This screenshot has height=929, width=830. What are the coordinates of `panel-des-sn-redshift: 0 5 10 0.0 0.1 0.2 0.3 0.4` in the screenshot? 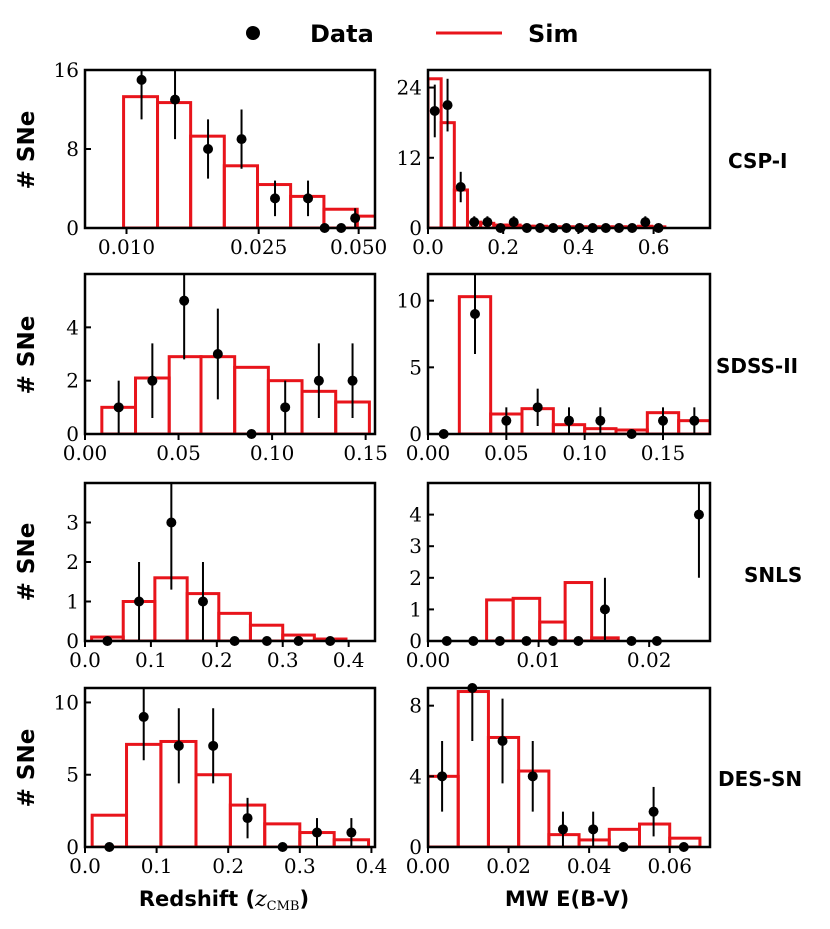 It's located at (221, 782).